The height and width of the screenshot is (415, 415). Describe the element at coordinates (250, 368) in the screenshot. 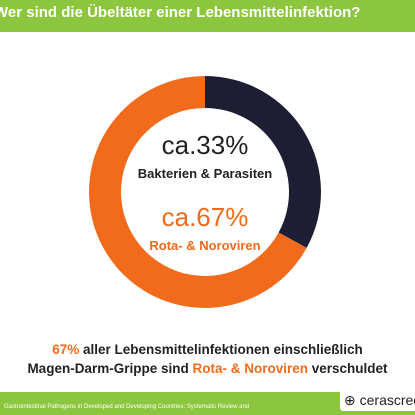

I see `highlight: Rota- & Noroviren` at that location.